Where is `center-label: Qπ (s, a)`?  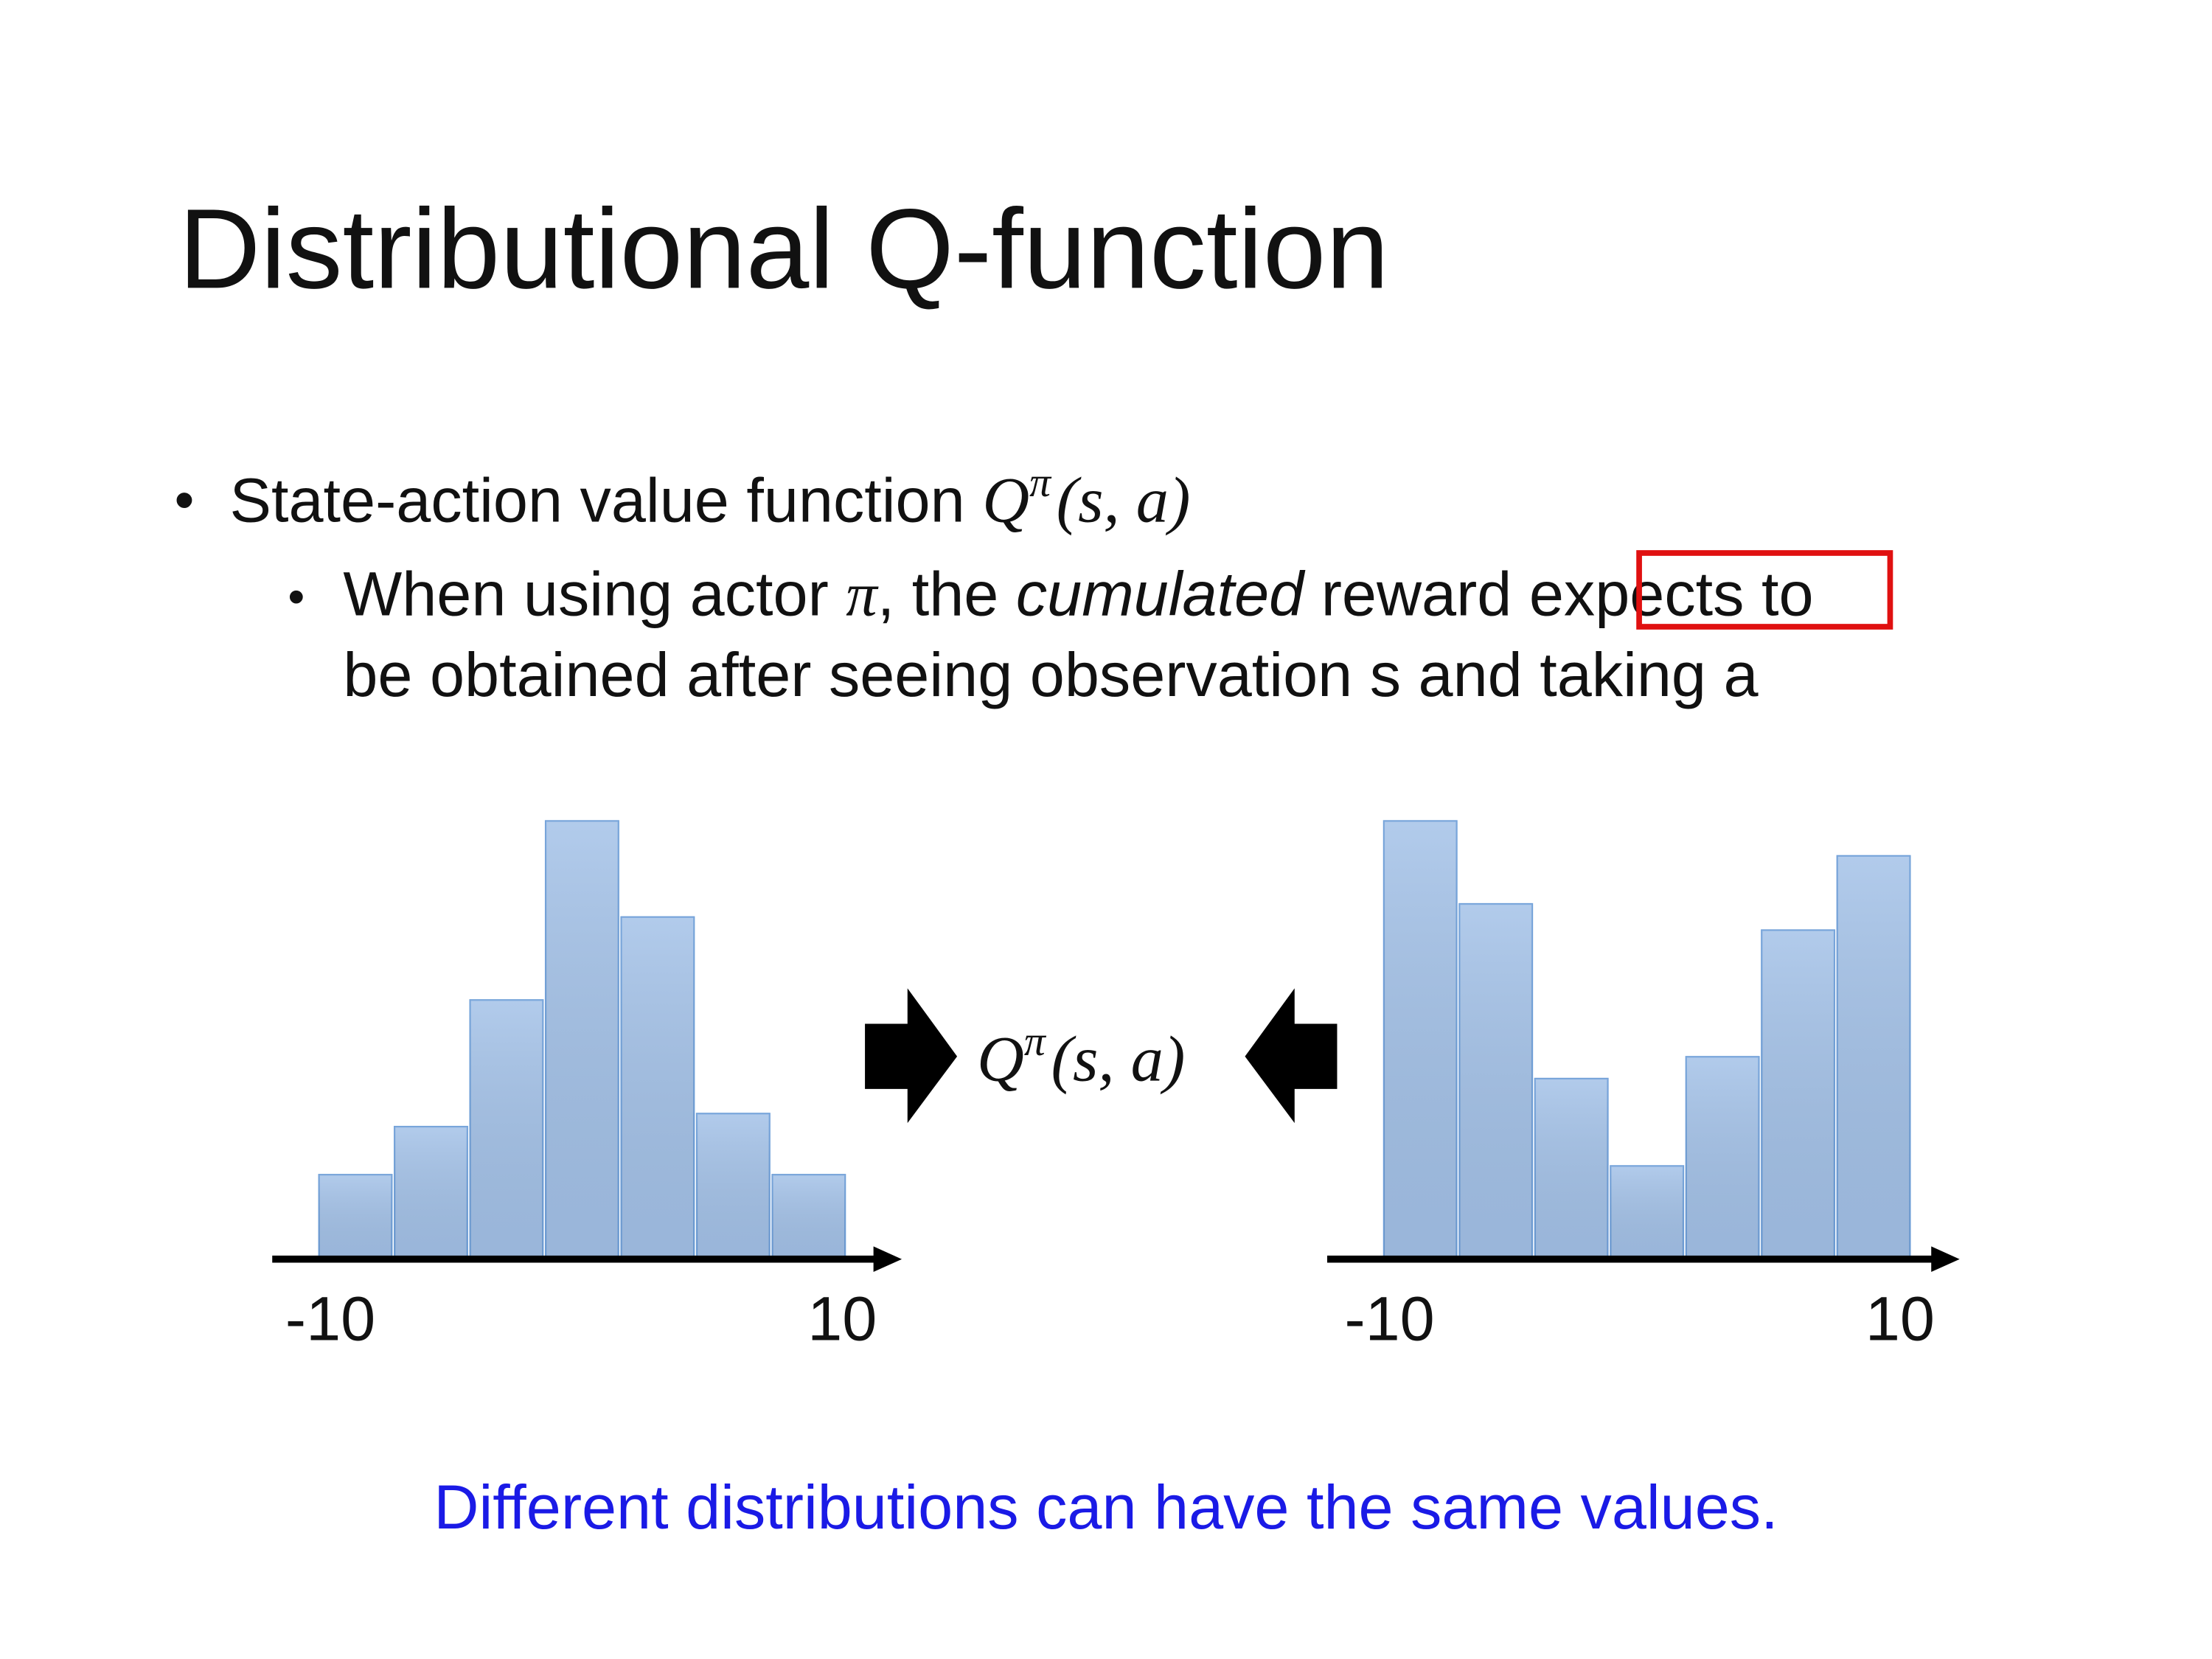 center-label: Qπ (s, a) is located at coordinates (1081, 1057).